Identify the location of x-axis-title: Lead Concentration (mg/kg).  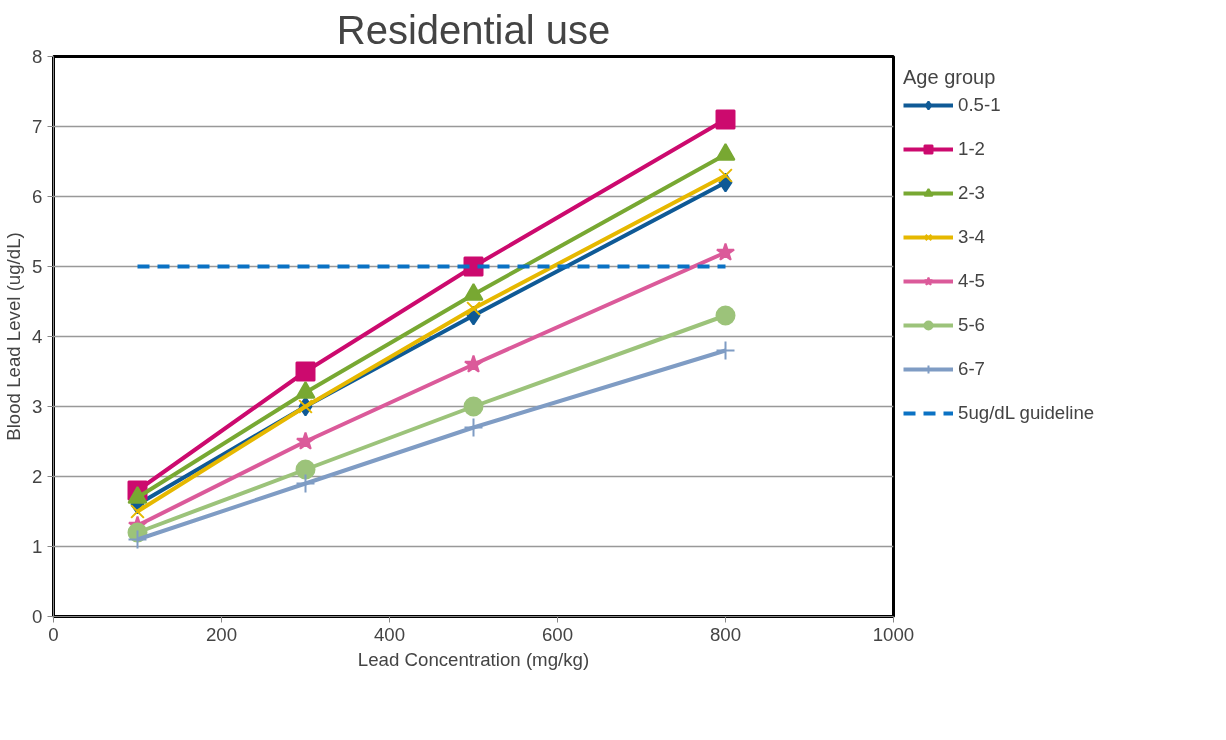
(473, 659).